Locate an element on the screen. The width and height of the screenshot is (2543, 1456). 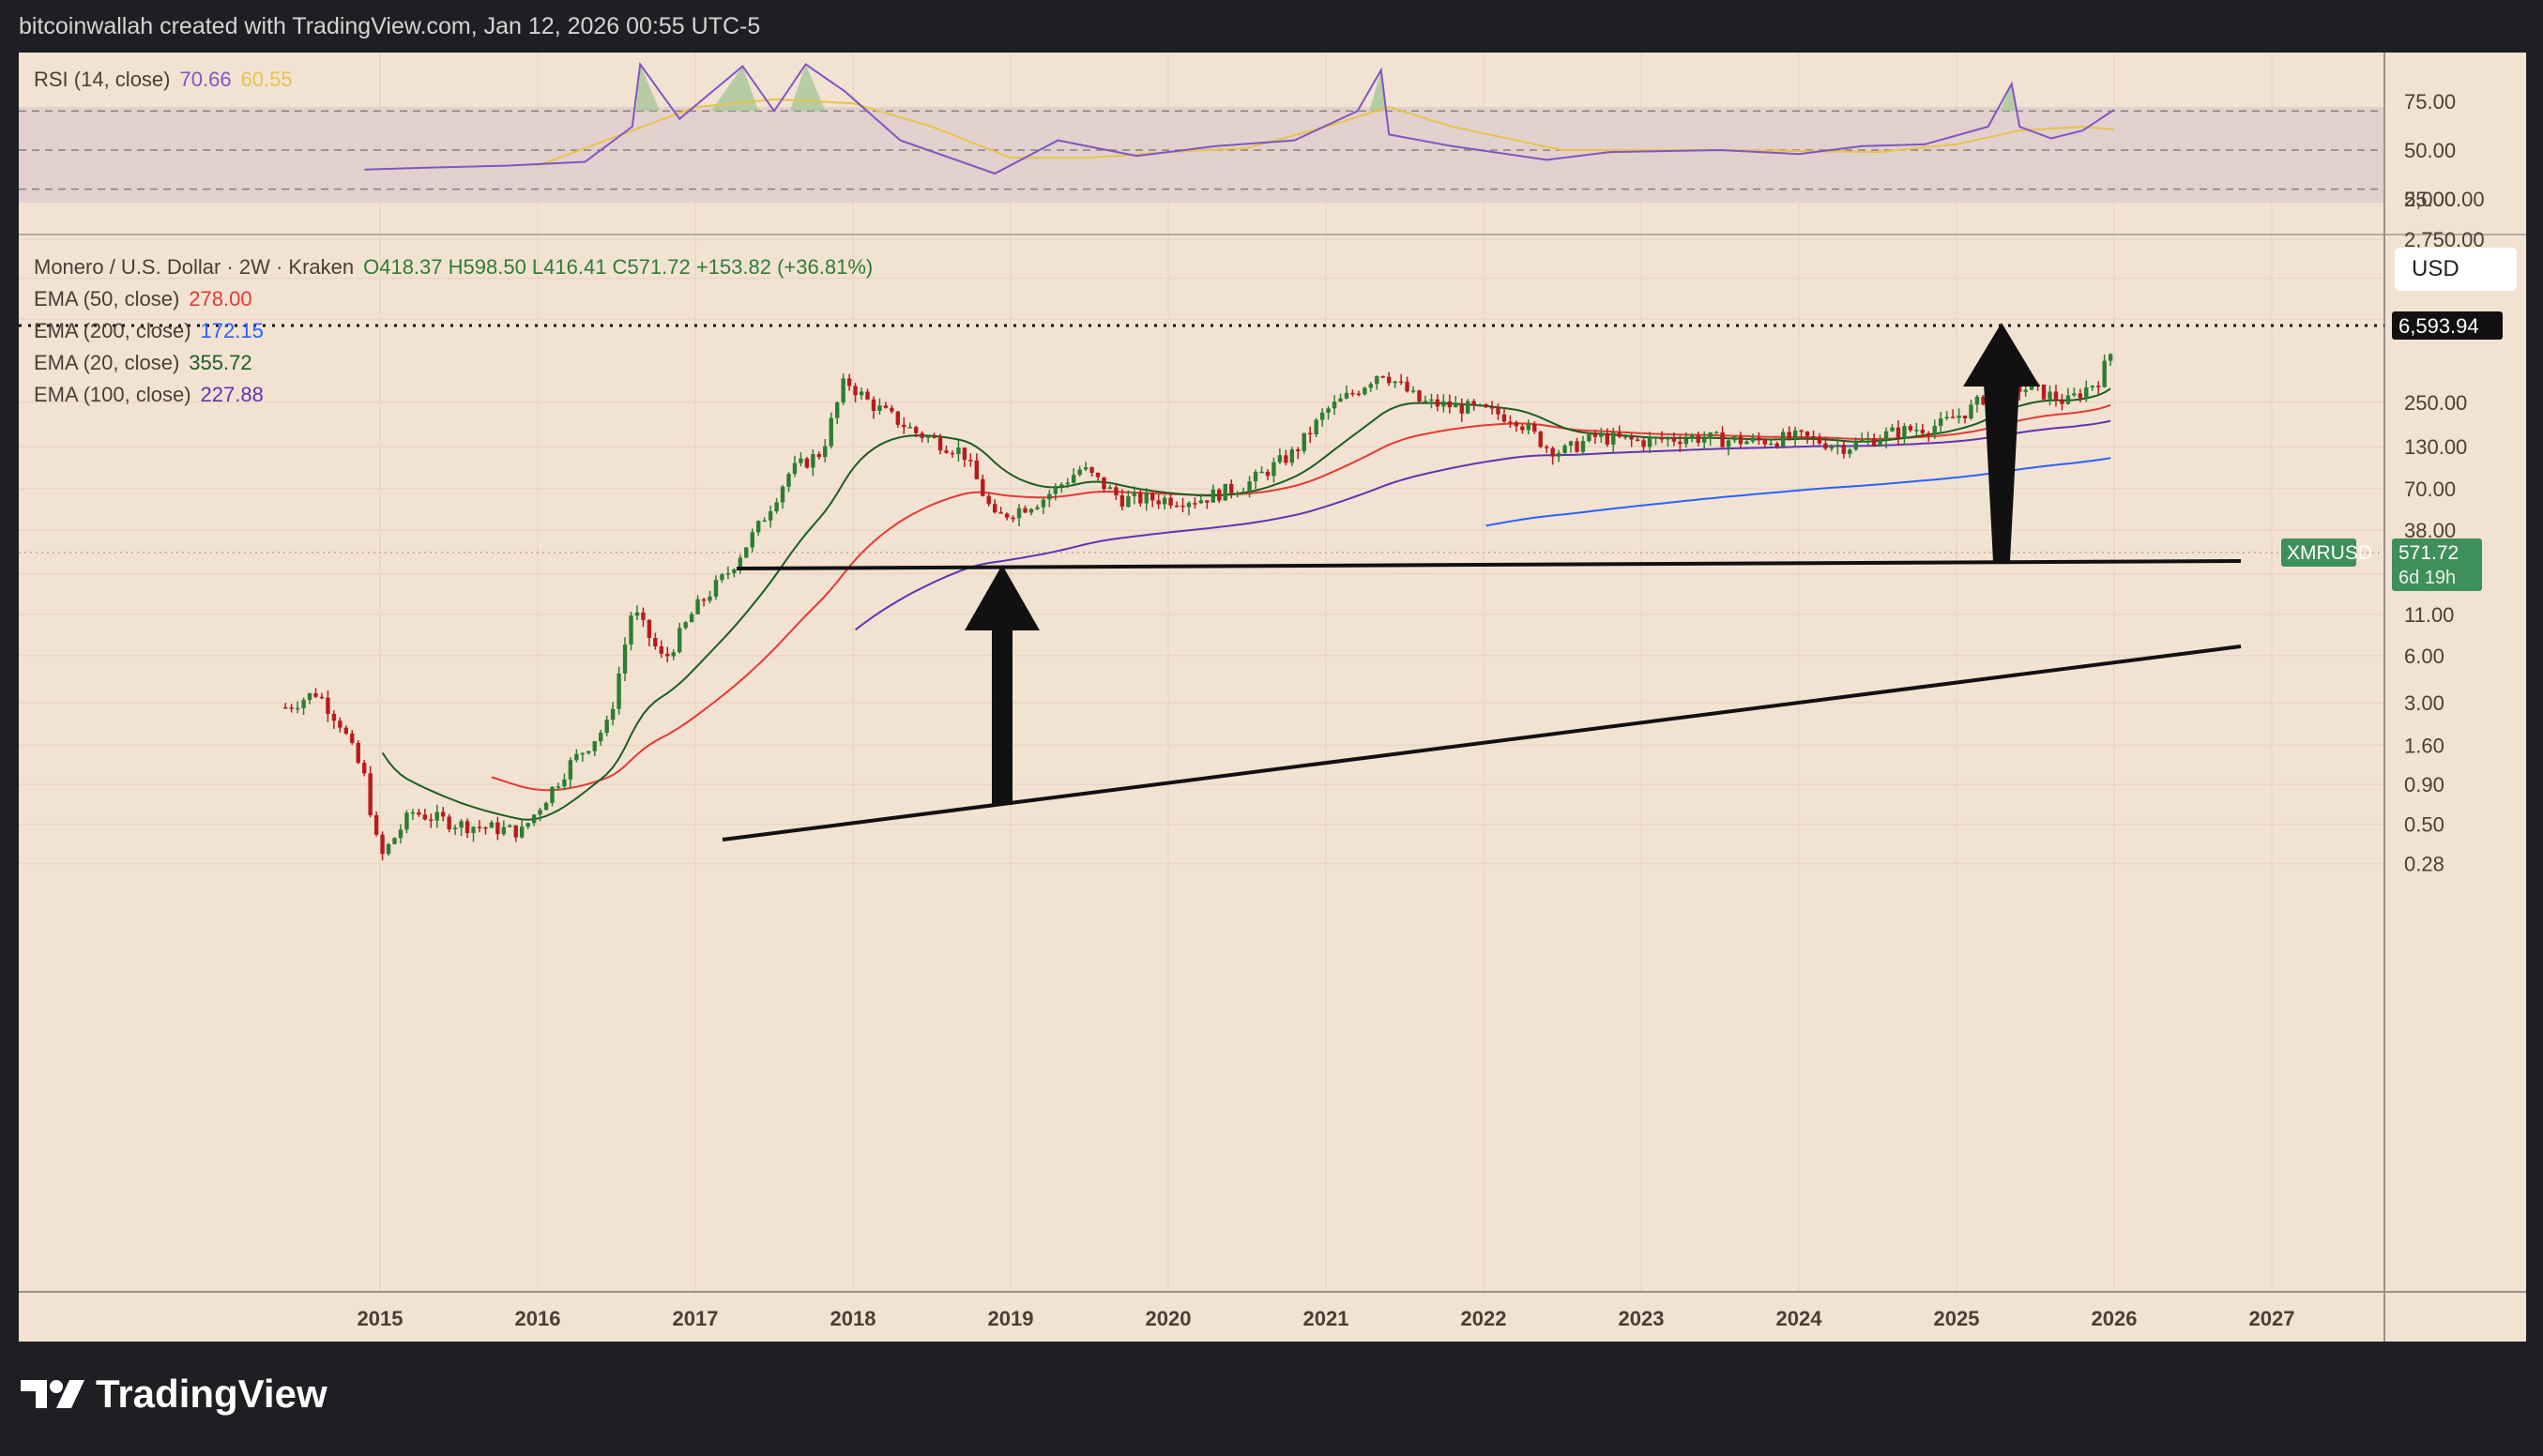
year-tick-label: 2027 is located at coordinates (2272, 1318).